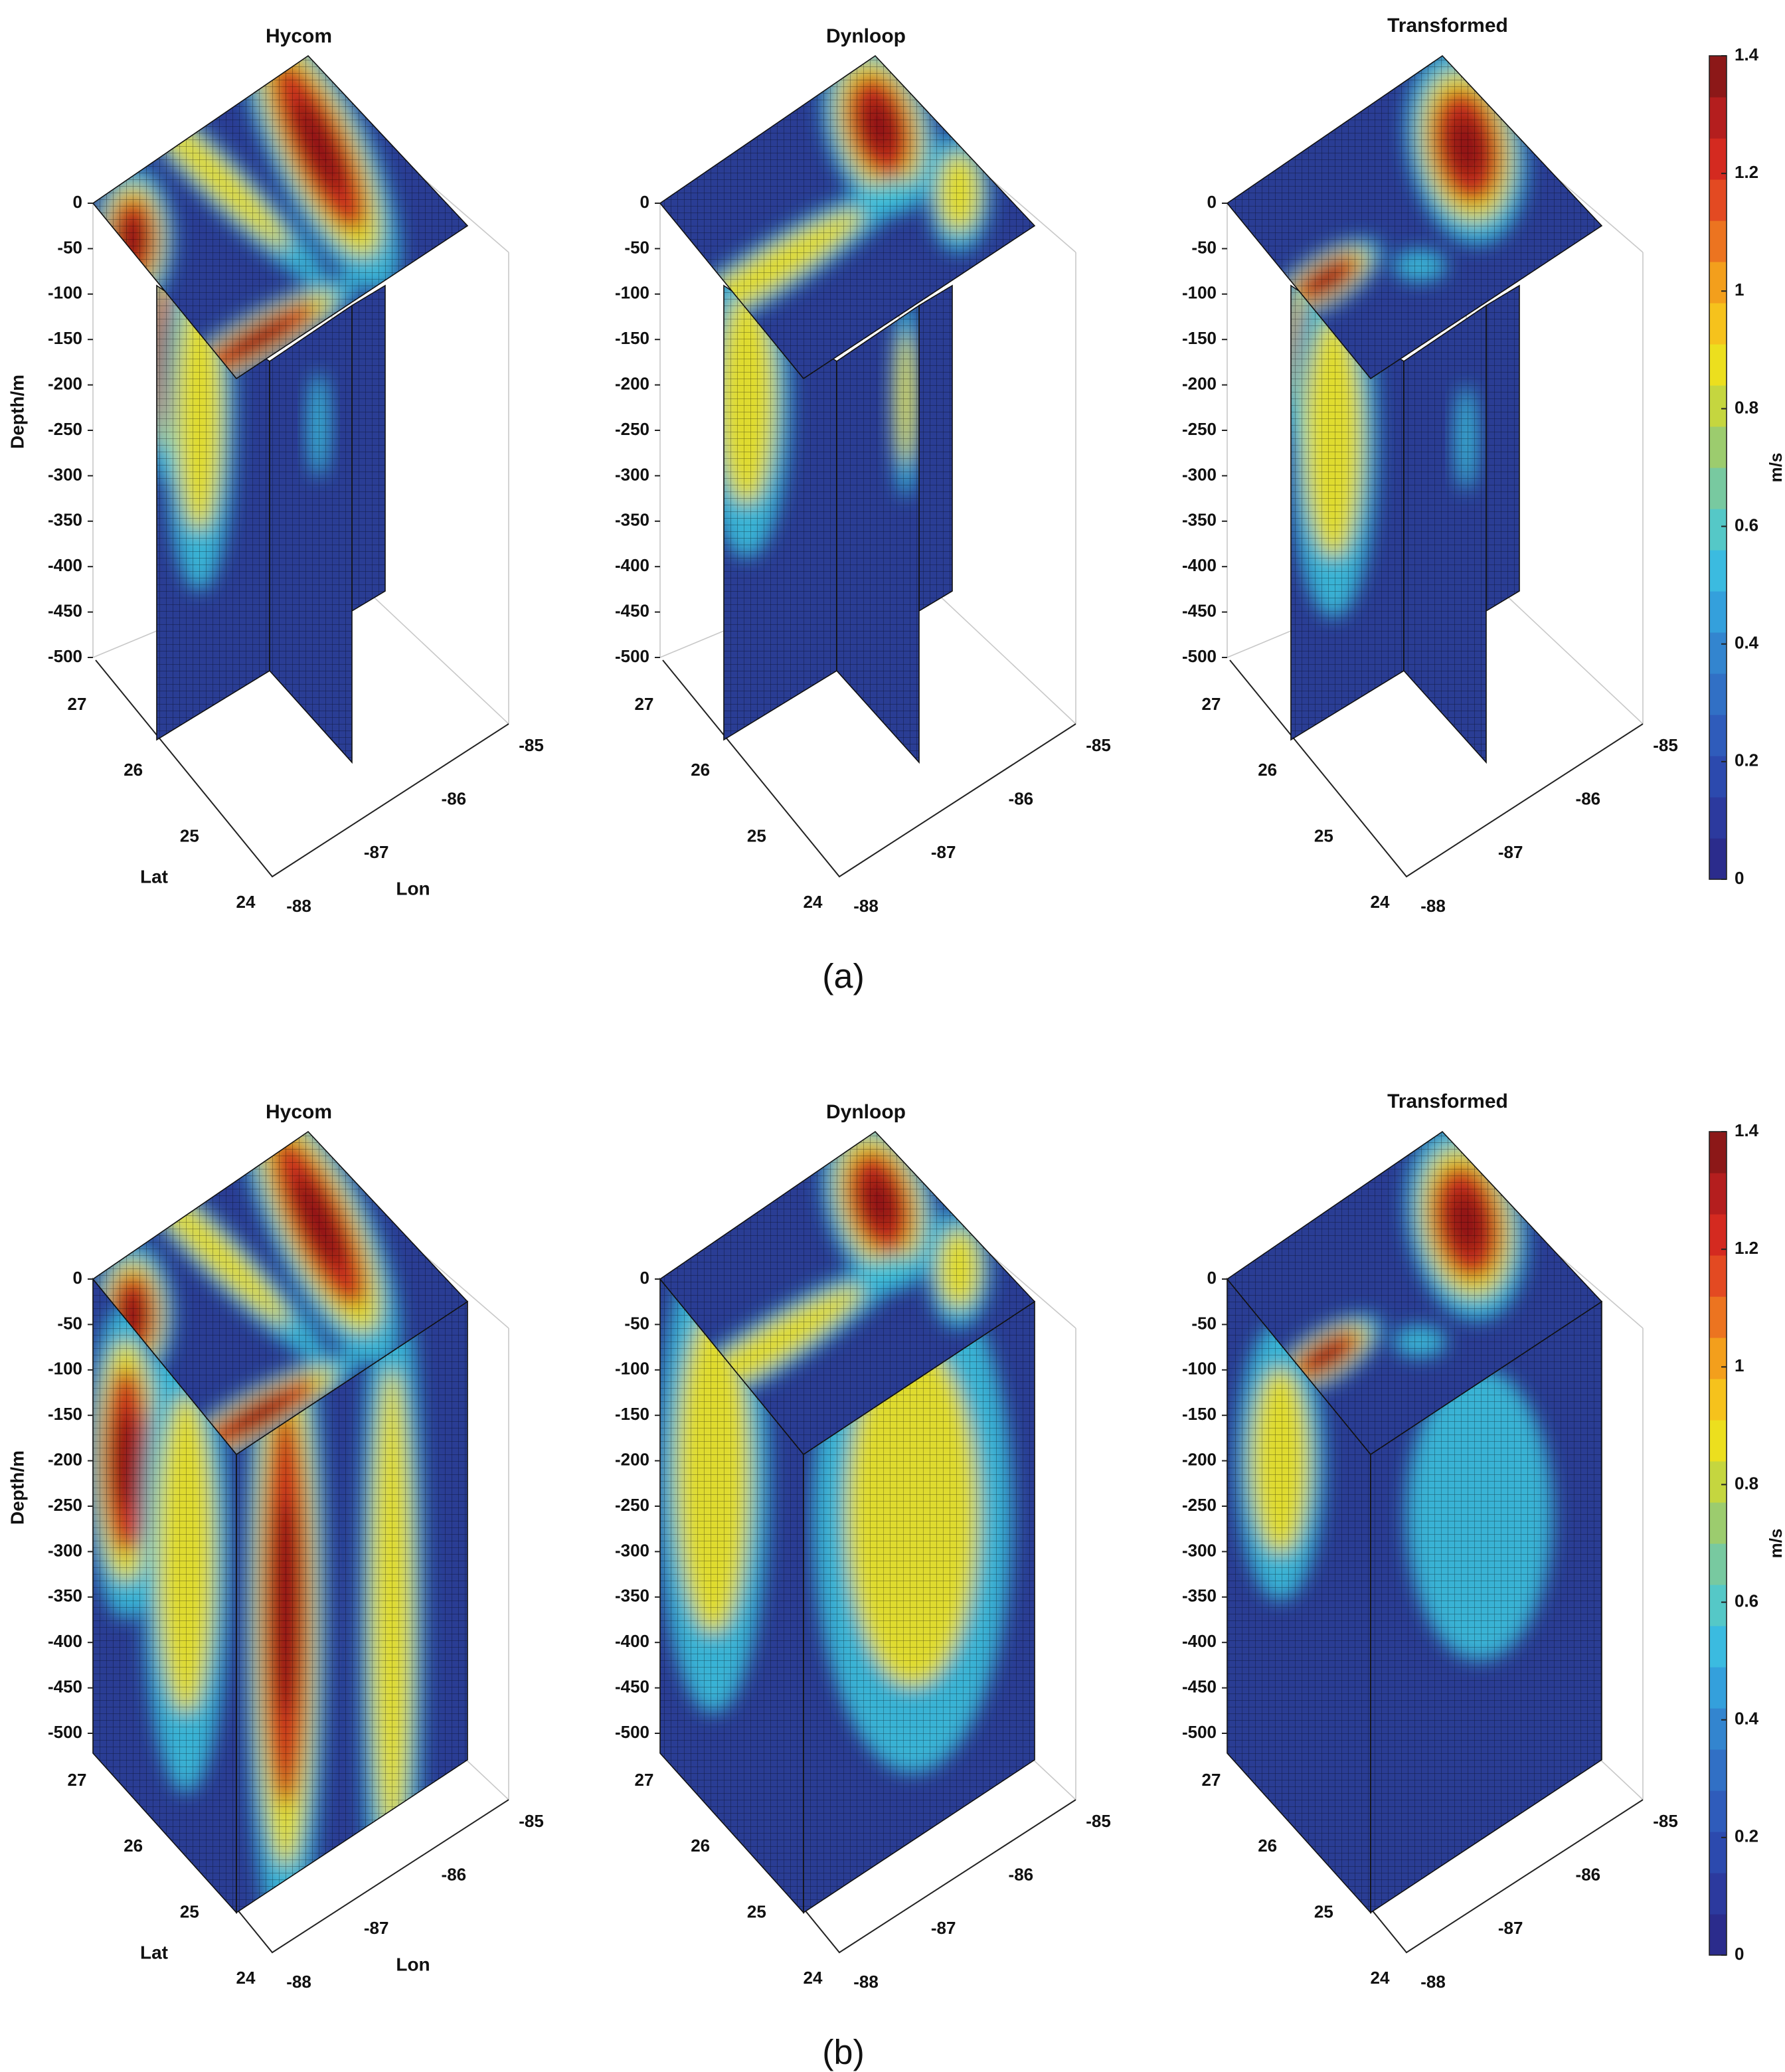 Image resolution: width=1785 pixels, height=2072 pixels. I want to click on z-tick-label: -300, so click(1199, 474).